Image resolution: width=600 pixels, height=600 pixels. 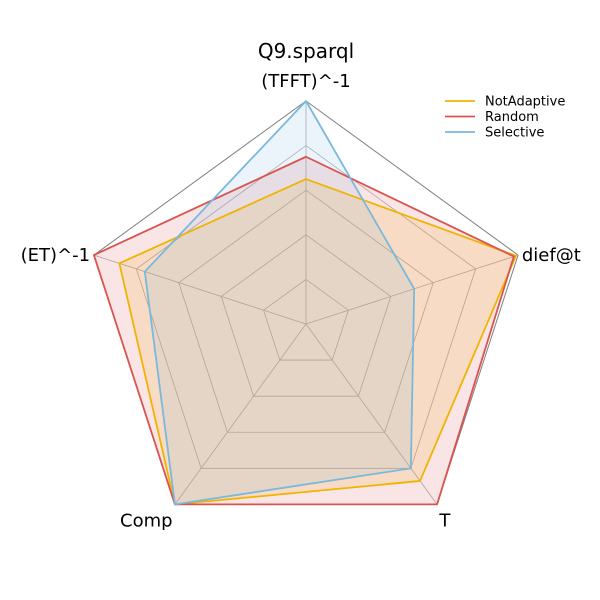 What do you see at coordinates (514, 133) in the screenshot?
I see `legend-label: Selective` at bounding box center [514, 133].